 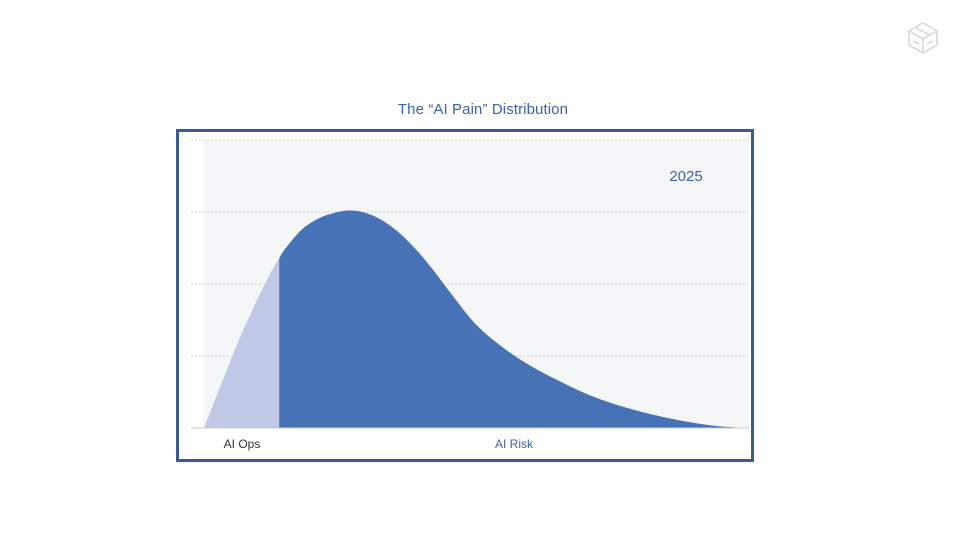 What do you see at coordinates (923, 38) in the screenshot?
I see `cube-logo-icon` at bounding box center [923, 38].